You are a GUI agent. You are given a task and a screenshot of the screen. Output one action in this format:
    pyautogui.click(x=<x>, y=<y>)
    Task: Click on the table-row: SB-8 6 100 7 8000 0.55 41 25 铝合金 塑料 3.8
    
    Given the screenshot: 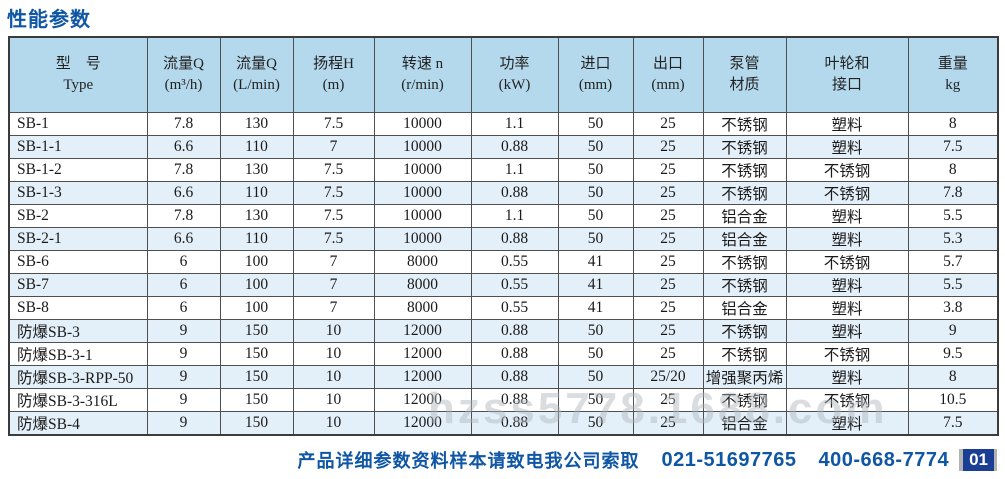 What is the action you would take?
    pyautogui.click(x=503, y=308)
    